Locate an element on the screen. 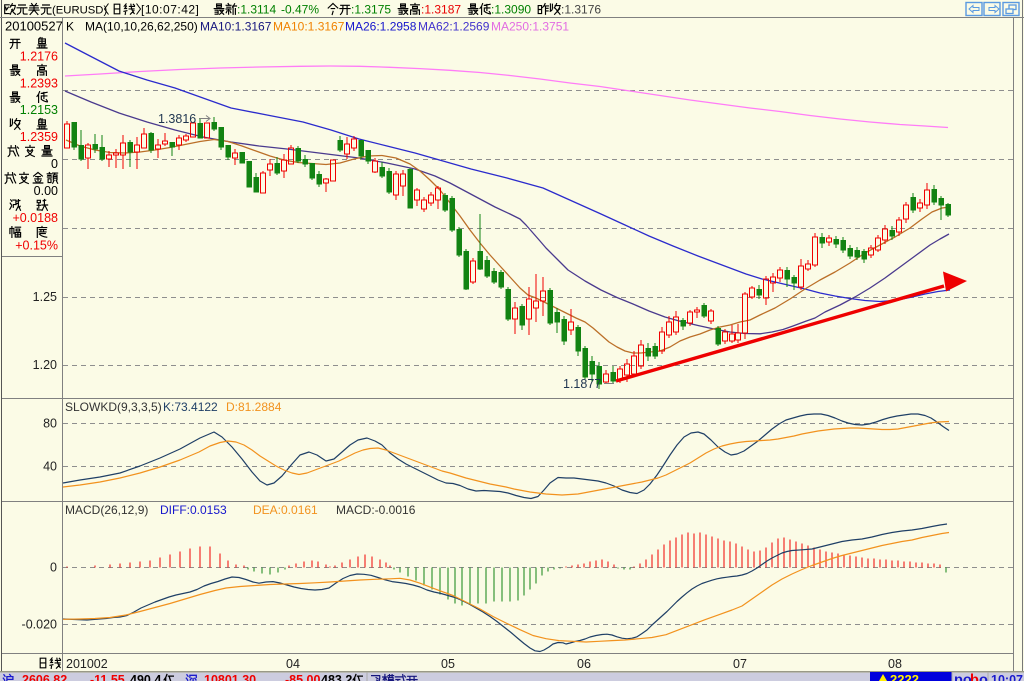 This screenshot has width=1024, height=681. svg-text: [10:07:42] is located at coordinates (170, 10).